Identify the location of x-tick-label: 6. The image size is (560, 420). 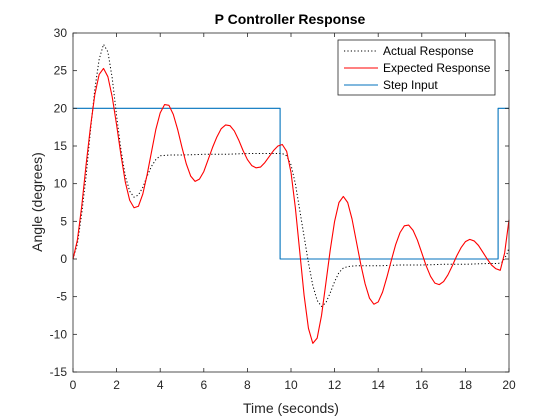
(203, 385).